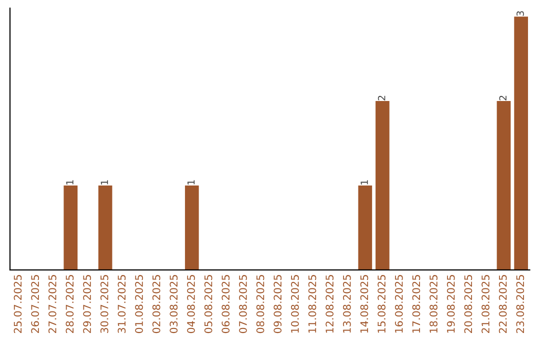 Image resolution: width=540 pixels, height=340 pixels. Describe the element at coordinates (260, 304) in the screenshot. I see `x-tick-label: 08.08.2025` at that location.